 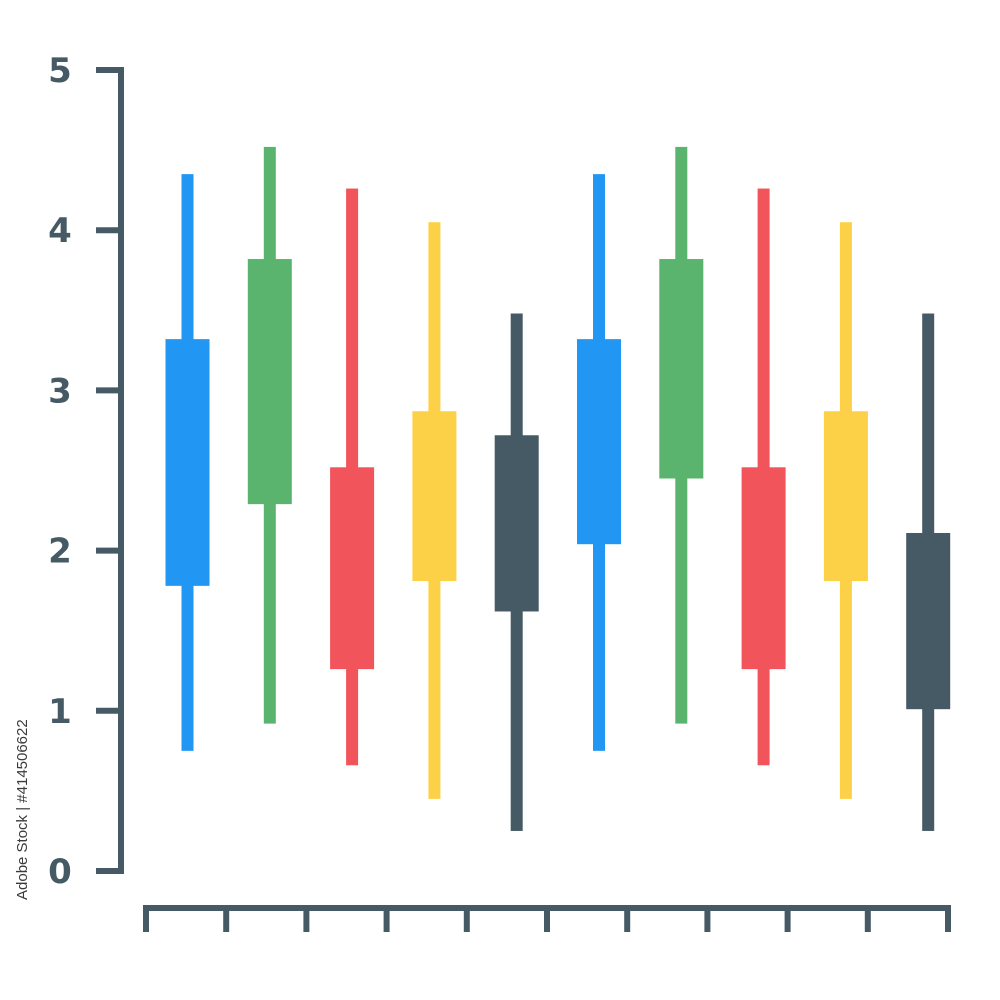 What do you see at coordinates (60, 552) in the screenshot?
I see `y-tick-label: 2` at bounding box center [60, 552].